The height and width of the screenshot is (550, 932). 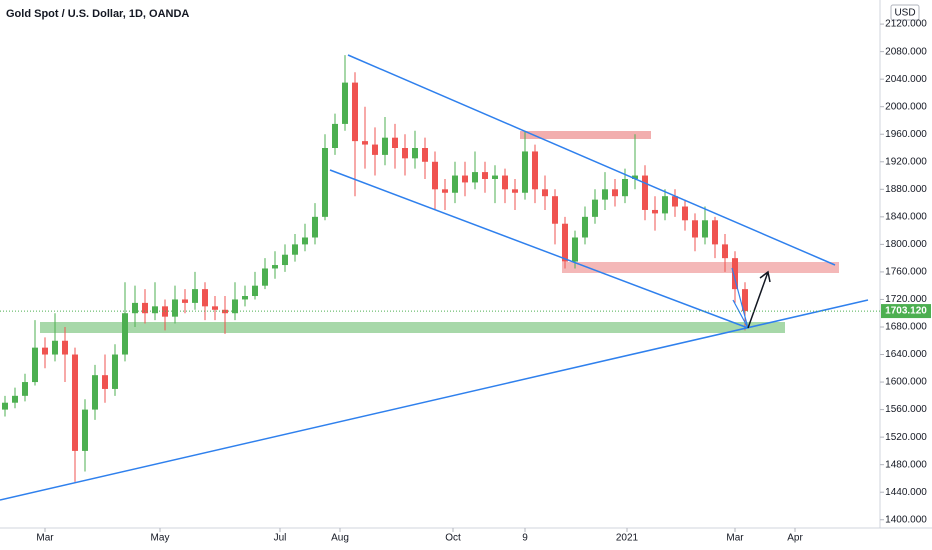 What do you see at coordinates (906, 51) in the screenshot?
I see `y-tick-label: 2080.000` at bounding box center [906, 51].